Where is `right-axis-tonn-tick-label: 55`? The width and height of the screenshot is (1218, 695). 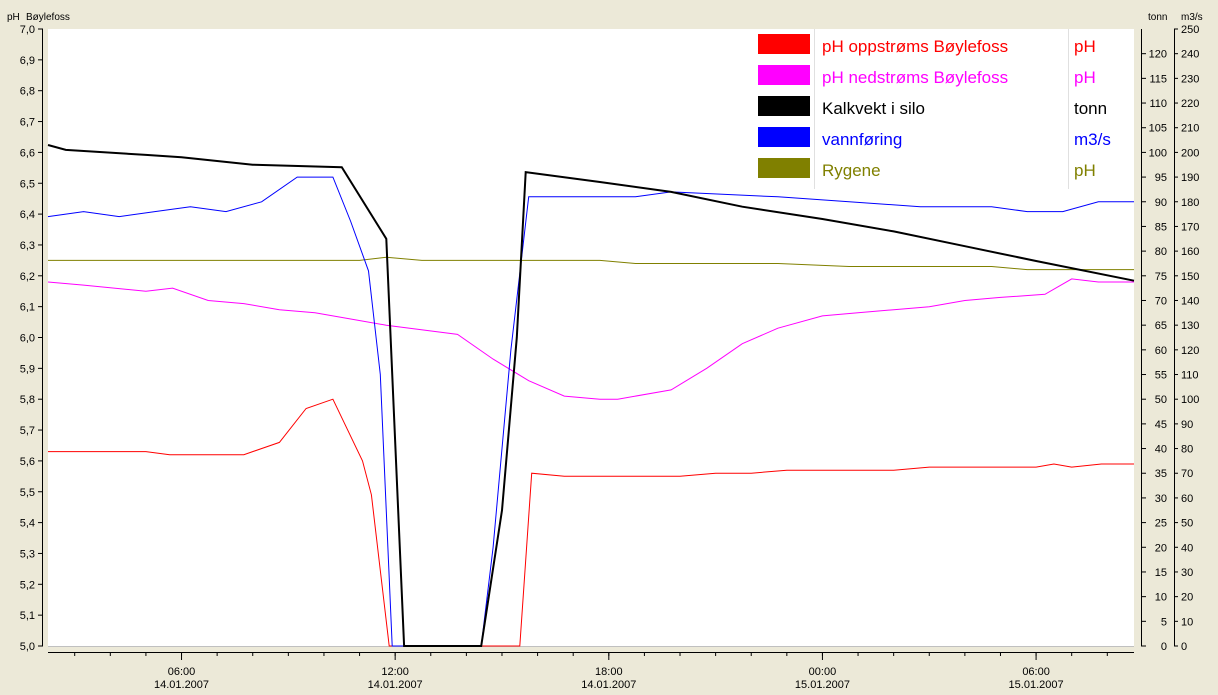 right-axis-tonn-tick-label: 55 is located at coordinates (1161, 376).